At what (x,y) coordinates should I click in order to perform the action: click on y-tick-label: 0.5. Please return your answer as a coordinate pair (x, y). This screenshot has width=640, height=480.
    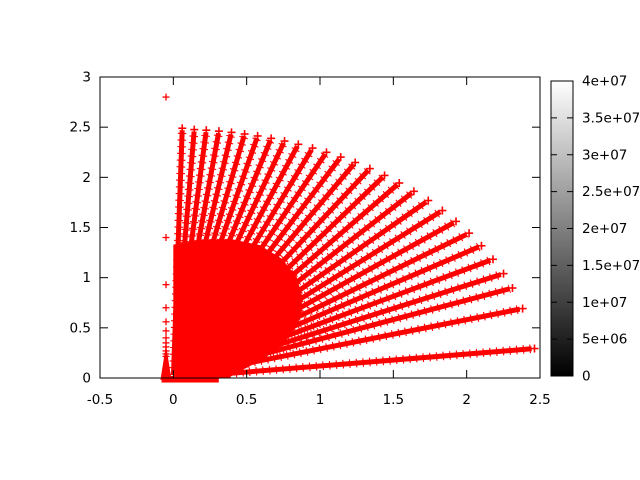
    Looking at the image, I should click on (80, 328).